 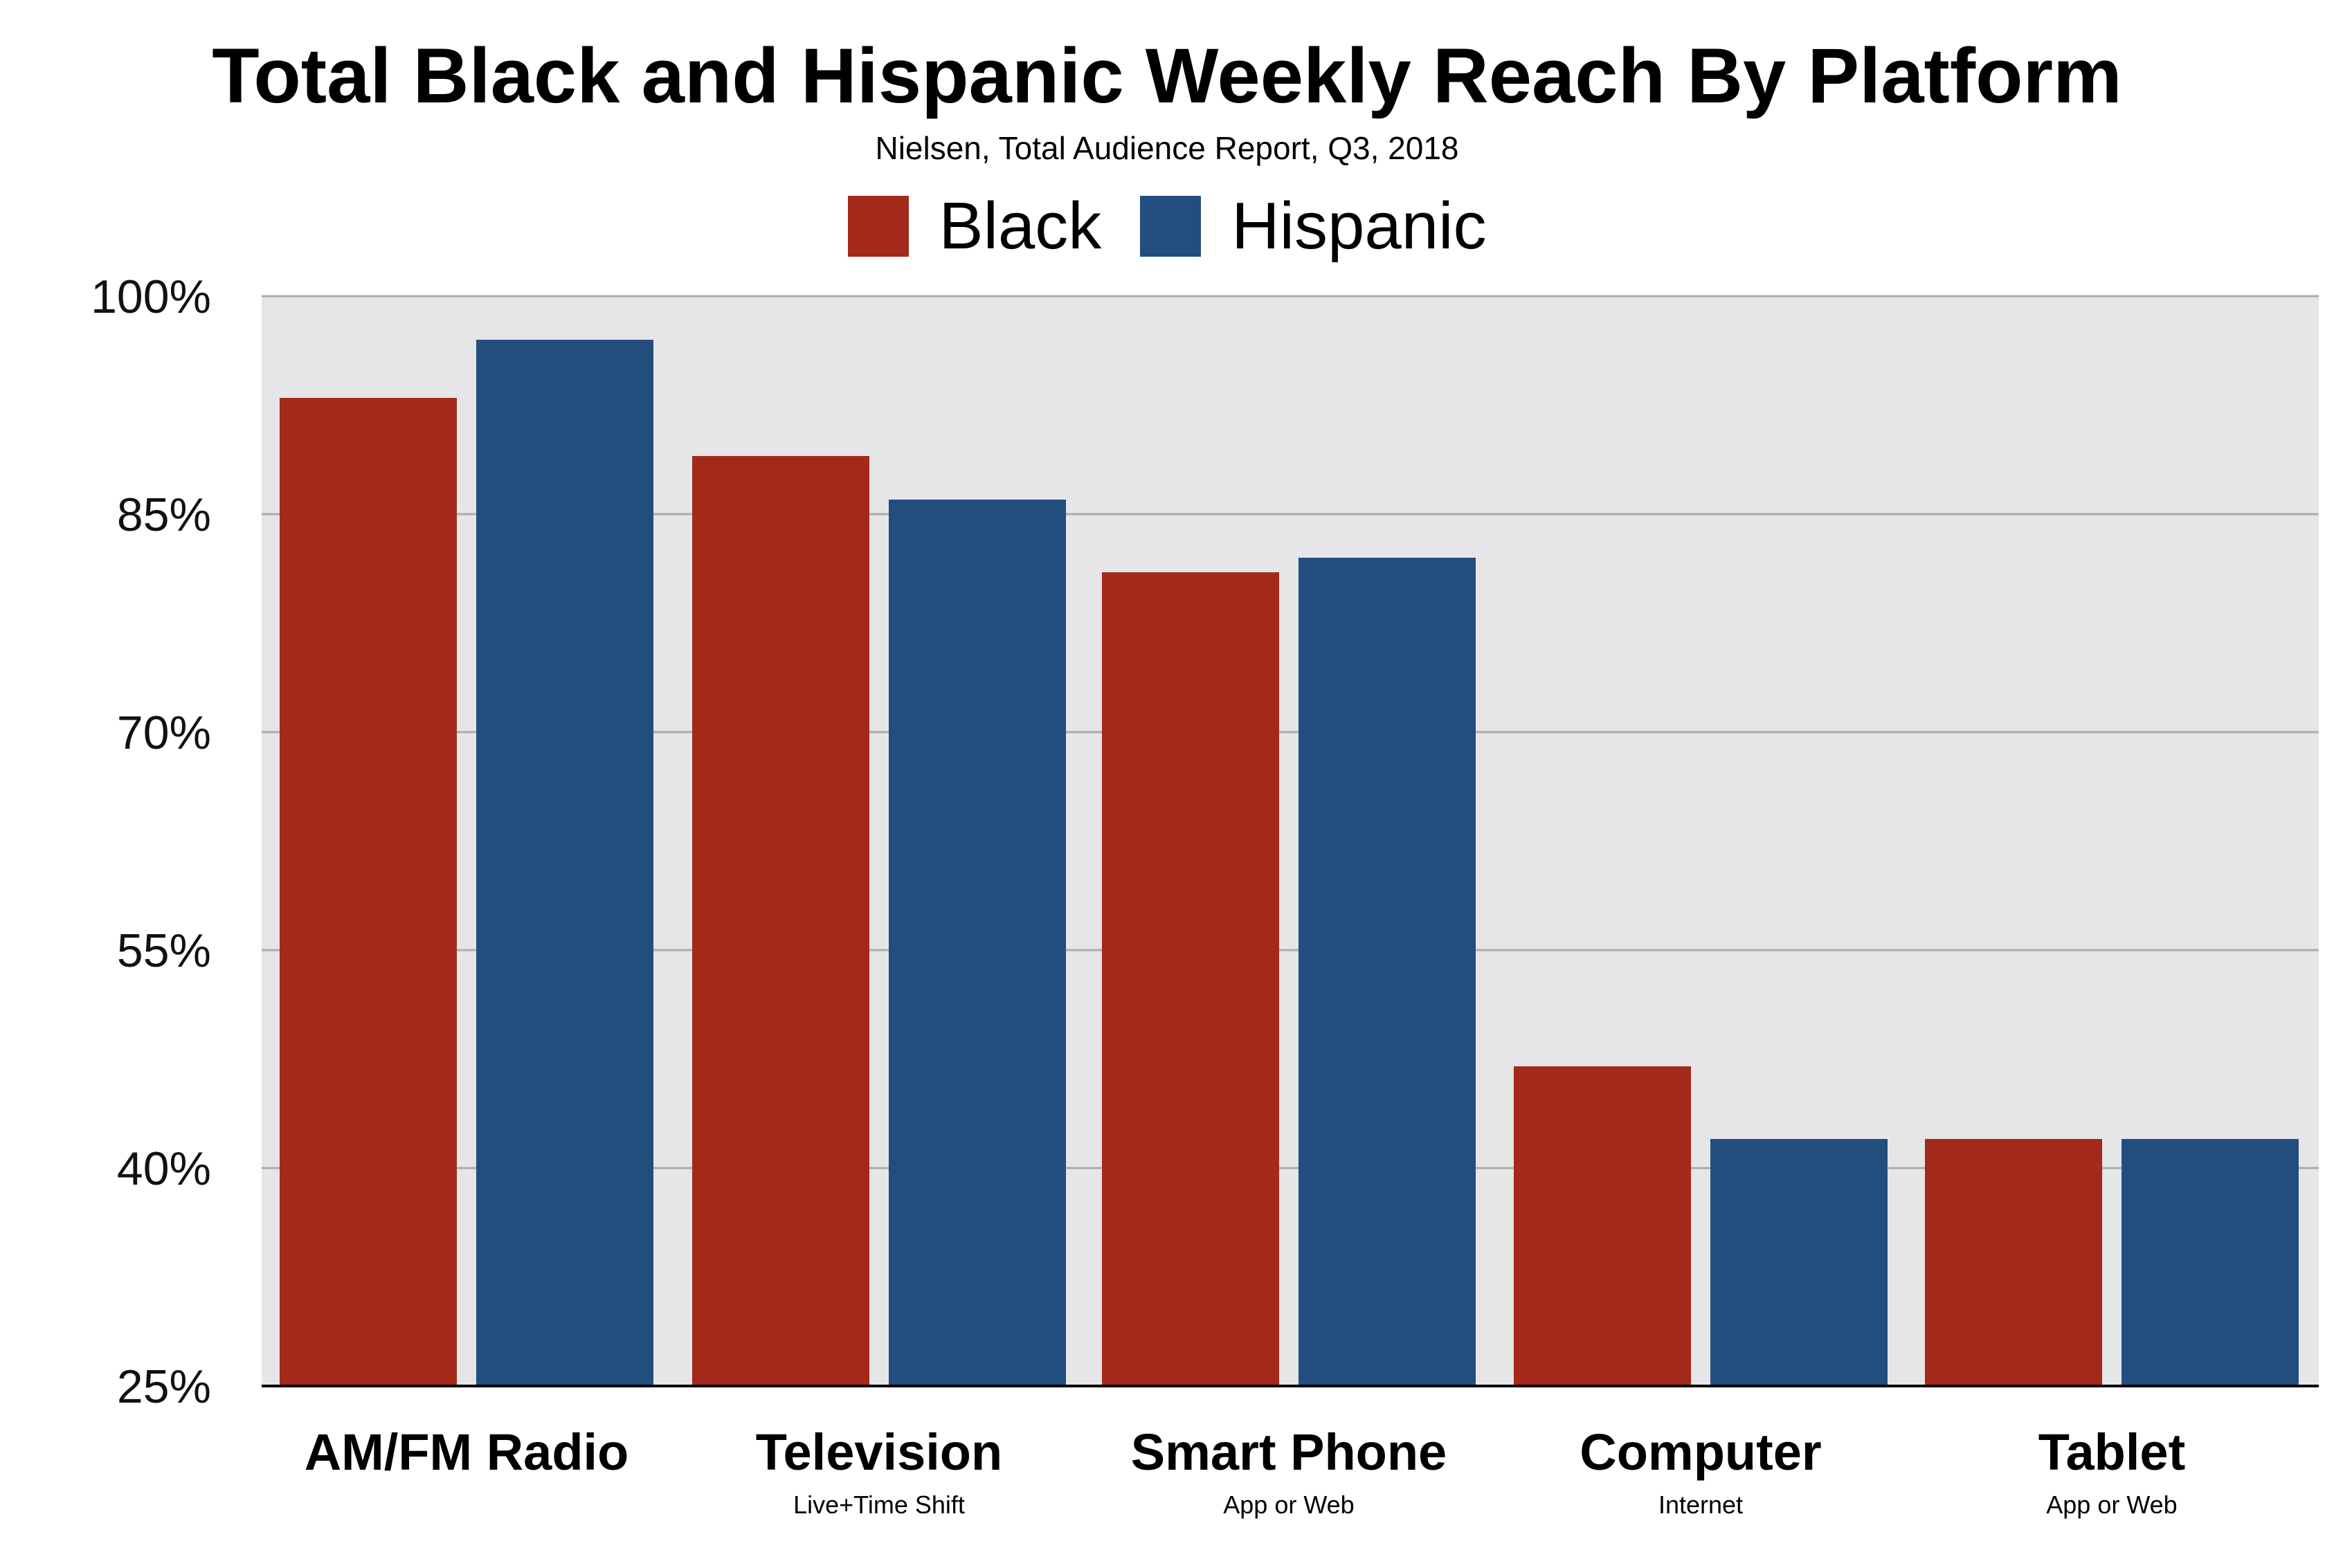 I want to click on y-tick-label: 55%, so click(x=164, y=950).